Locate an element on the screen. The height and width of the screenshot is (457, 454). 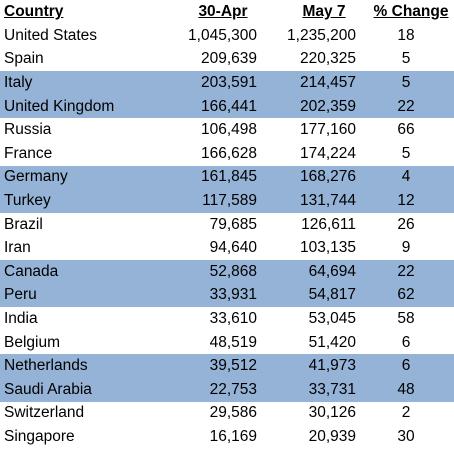
cell-apr30: 203,591 is located at coordinates (228, 82).